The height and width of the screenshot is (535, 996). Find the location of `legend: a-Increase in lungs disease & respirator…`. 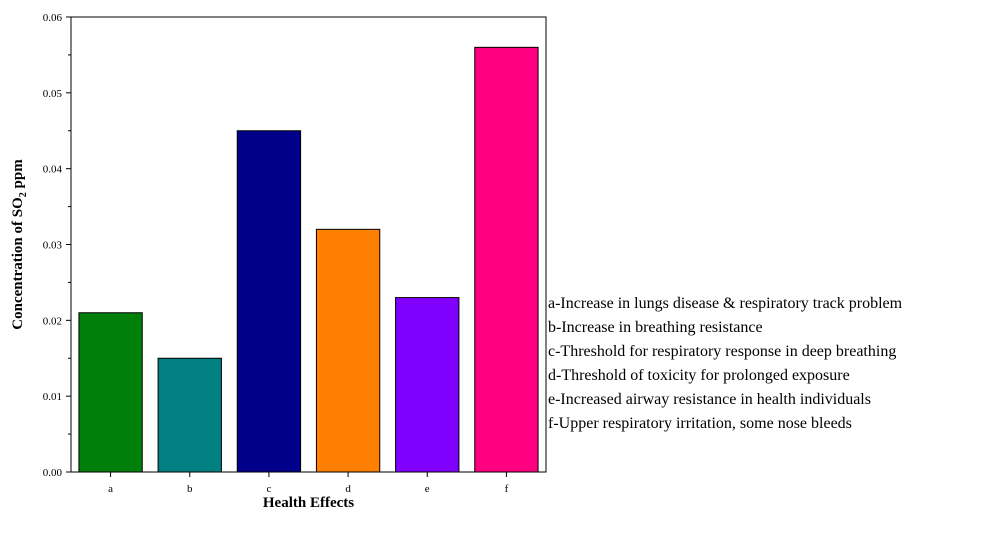

legend: a-Increase in lungs disease & respirator… is located at coordinates (725, 364).